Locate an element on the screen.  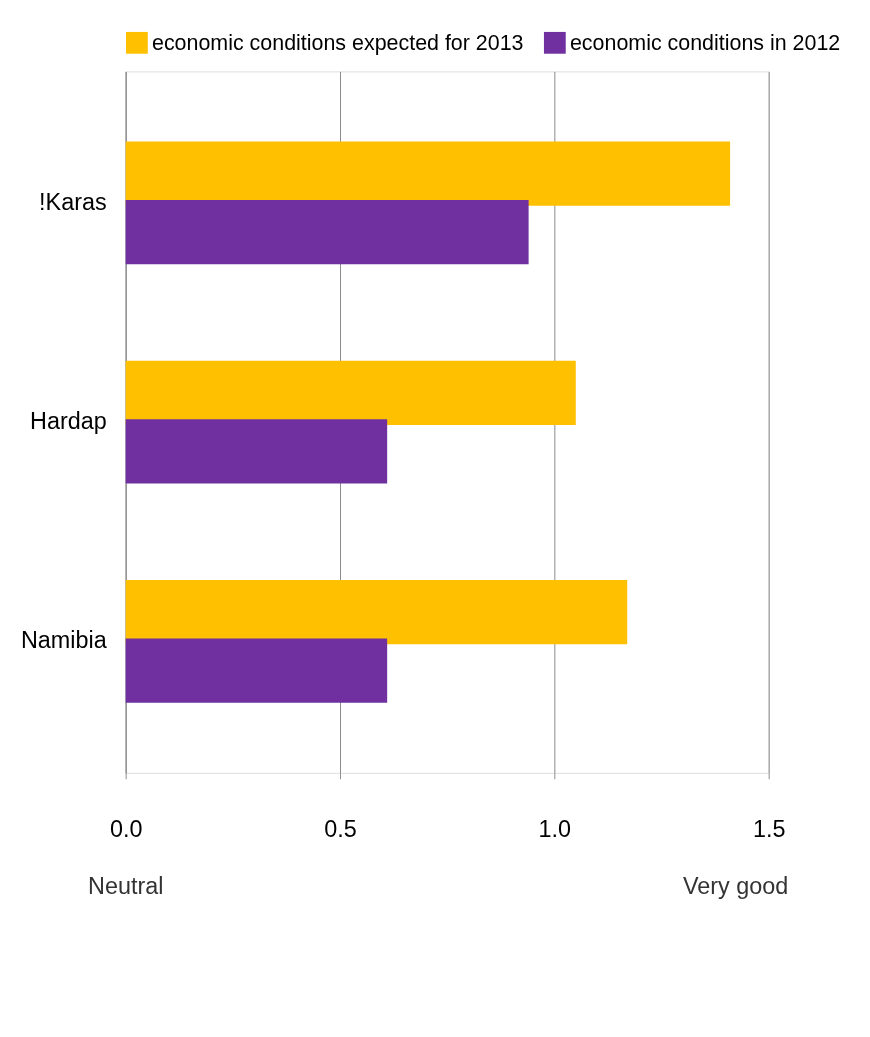
y-tick-label: Namibia is located at coordinates (63, 640).